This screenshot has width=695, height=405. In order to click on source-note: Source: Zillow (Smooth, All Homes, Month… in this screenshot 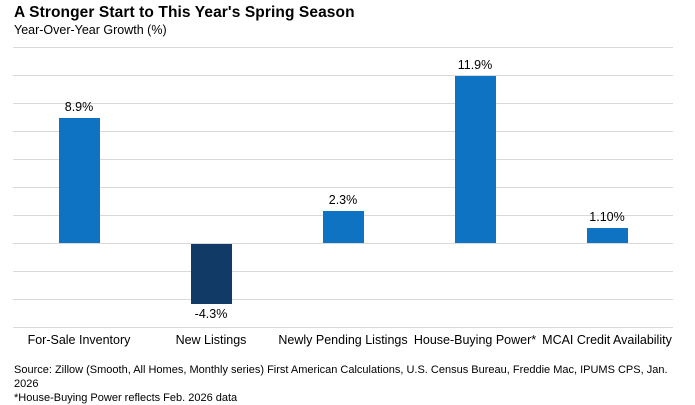, I will do `click(354, 384)`.